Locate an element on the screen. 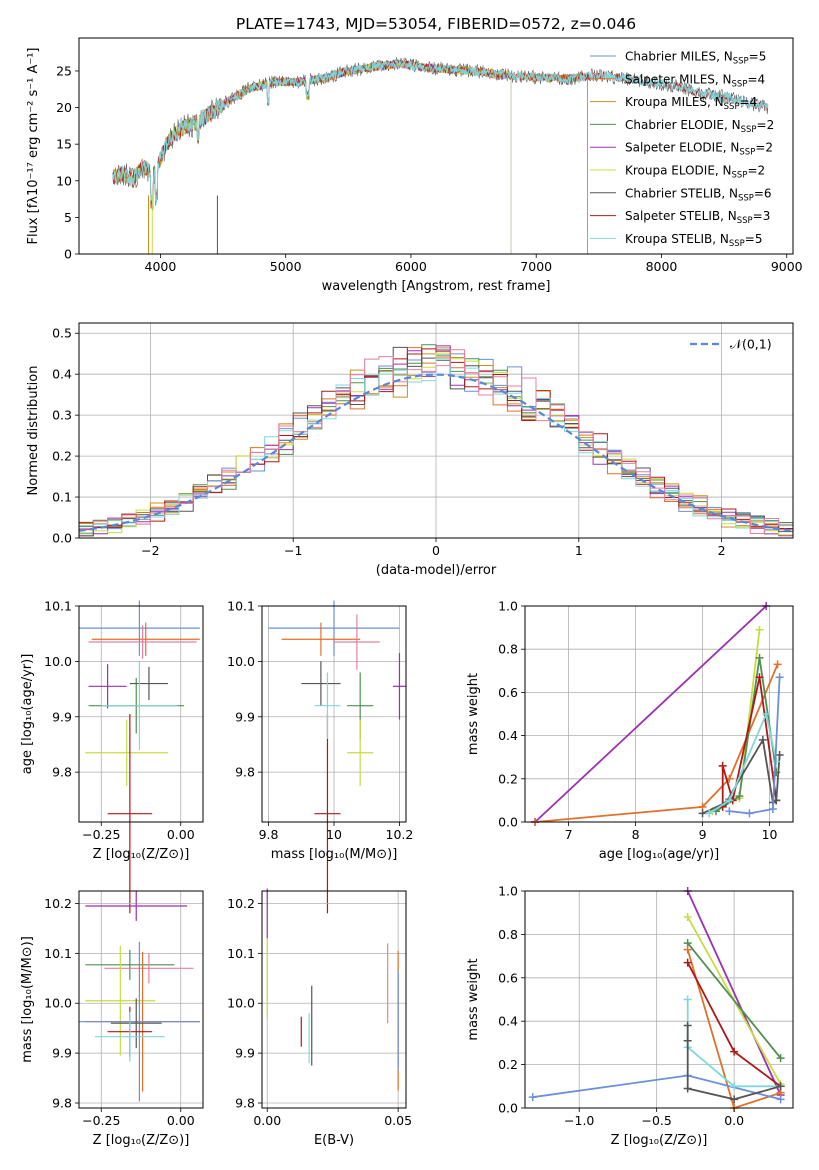 This screenshot has height=1170, width=819. x-tick-label: 8 is located at coordinates (636, 834).